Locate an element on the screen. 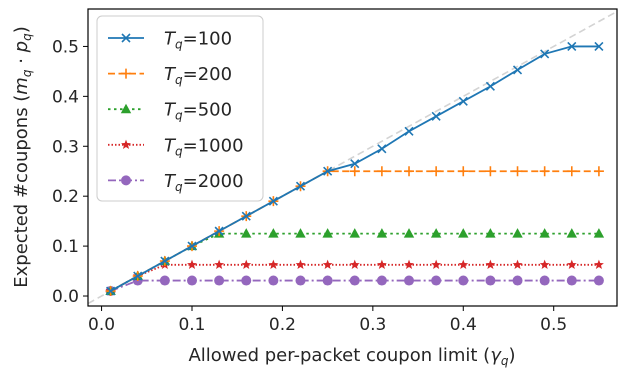  legend-entry: Tq=100 is located at coordinates (170, 40).